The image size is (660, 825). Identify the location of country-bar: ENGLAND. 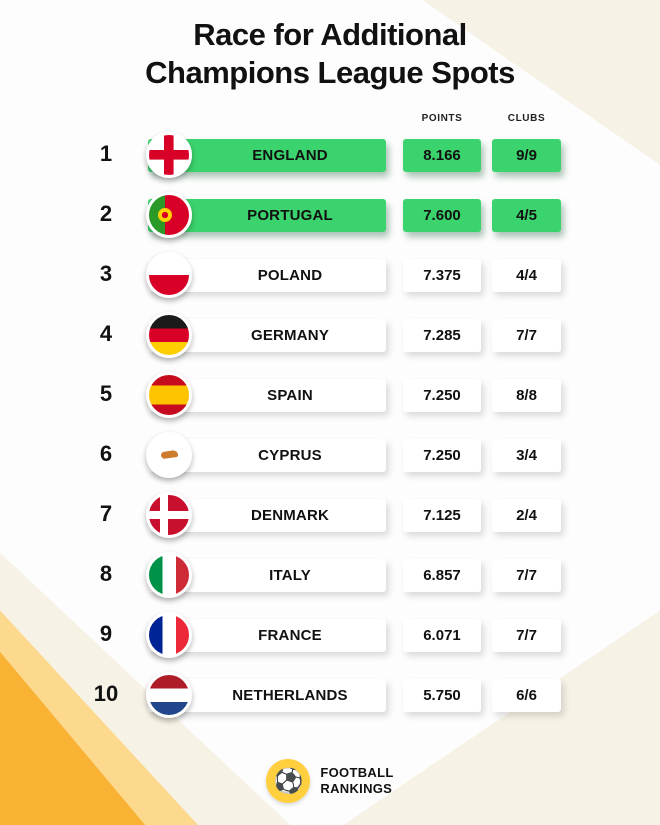
(266, 155).